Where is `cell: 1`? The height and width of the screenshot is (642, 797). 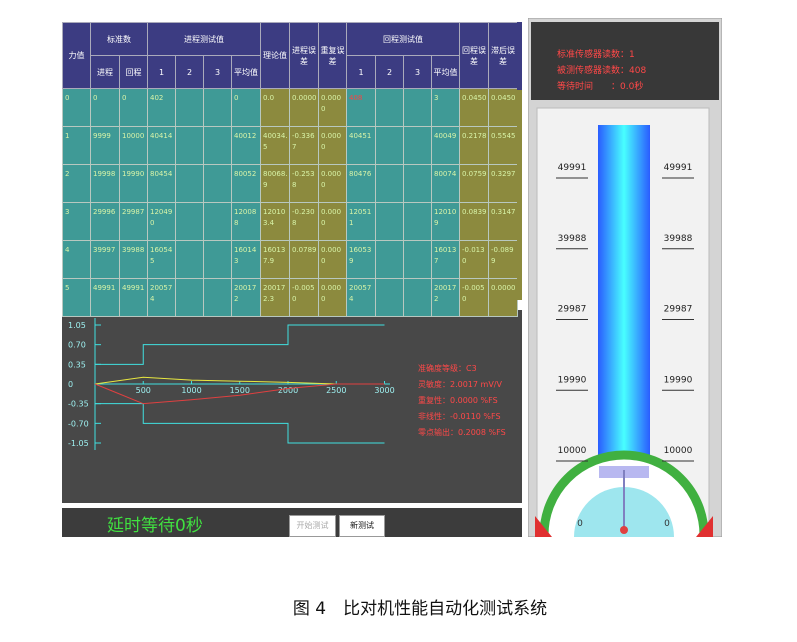 cell: 1 is located at coordinates (76, 145).